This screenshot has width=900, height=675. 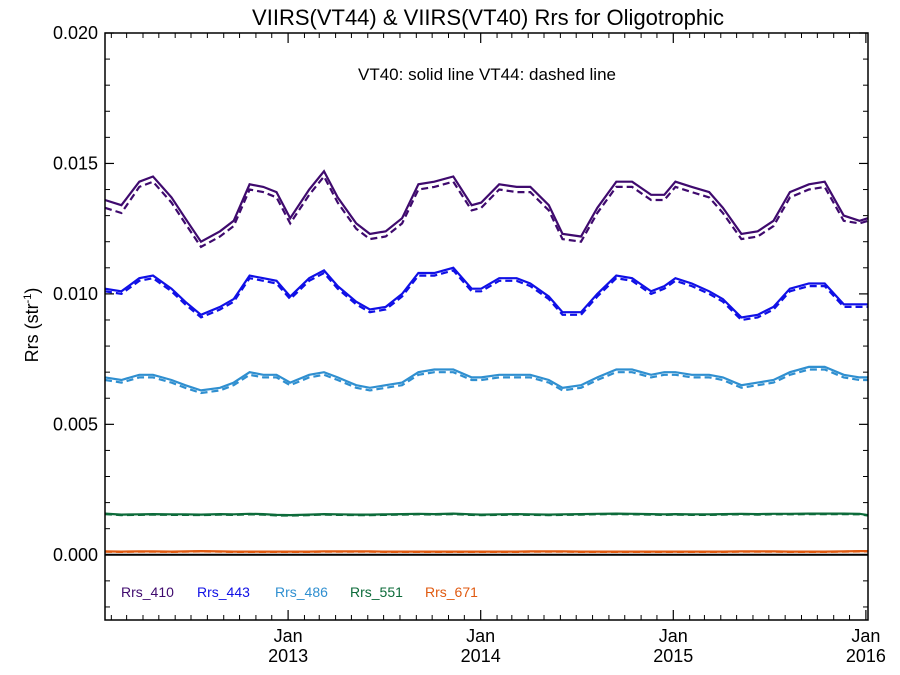 What do you see at coordinates (75, 294) in the screenshot?
I see `y-tick-label: 0.010` at bounding box center [75, 294].